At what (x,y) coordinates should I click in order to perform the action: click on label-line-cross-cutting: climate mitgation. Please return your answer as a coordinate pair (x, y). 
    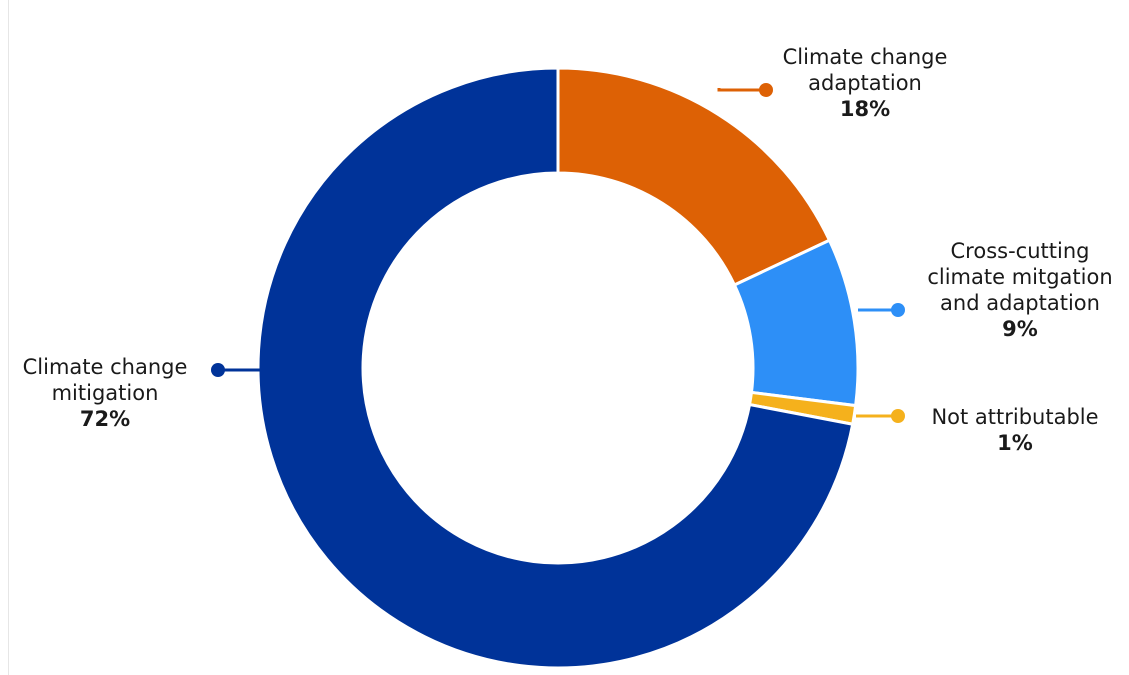
    Looking at the image, I should click on (1020, 277).